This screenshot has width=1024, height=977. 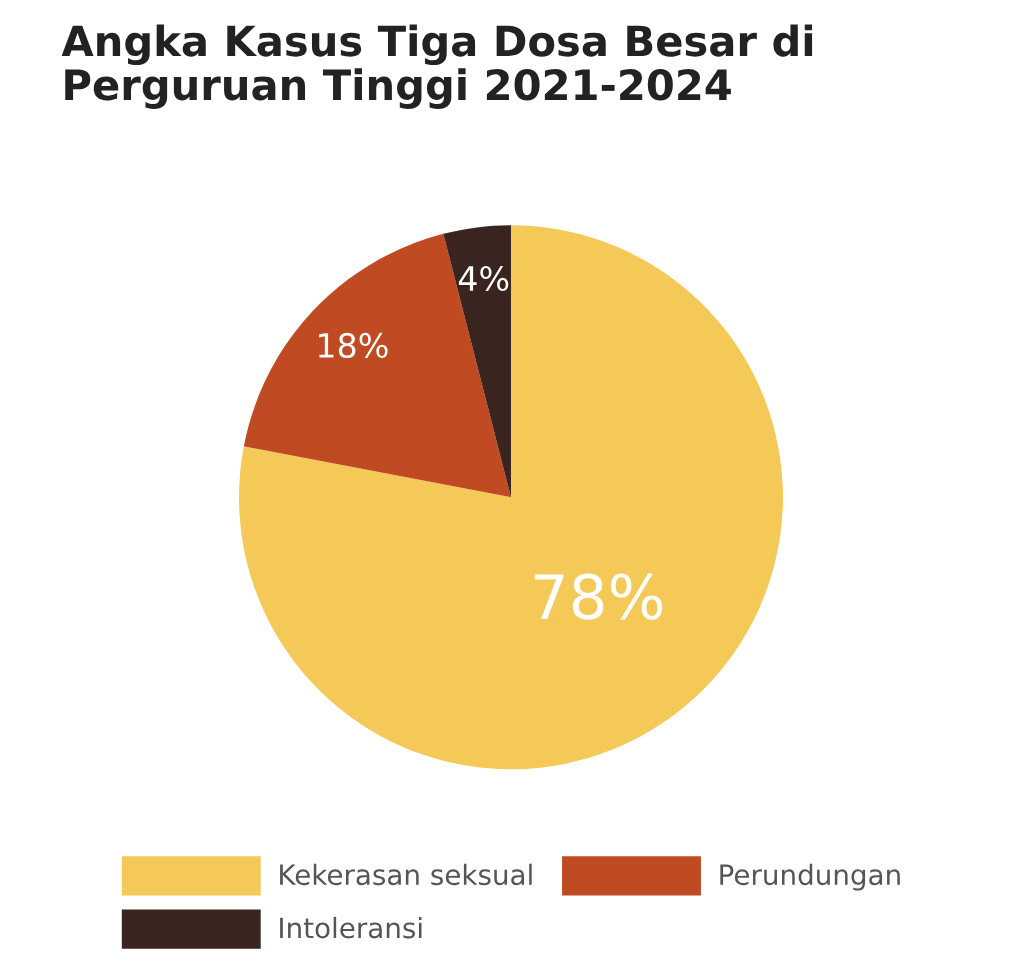 What do you see at coordinates (483, 278) in the screenshot?
I see `data-label: 4%` at bounding box center [483, 278].